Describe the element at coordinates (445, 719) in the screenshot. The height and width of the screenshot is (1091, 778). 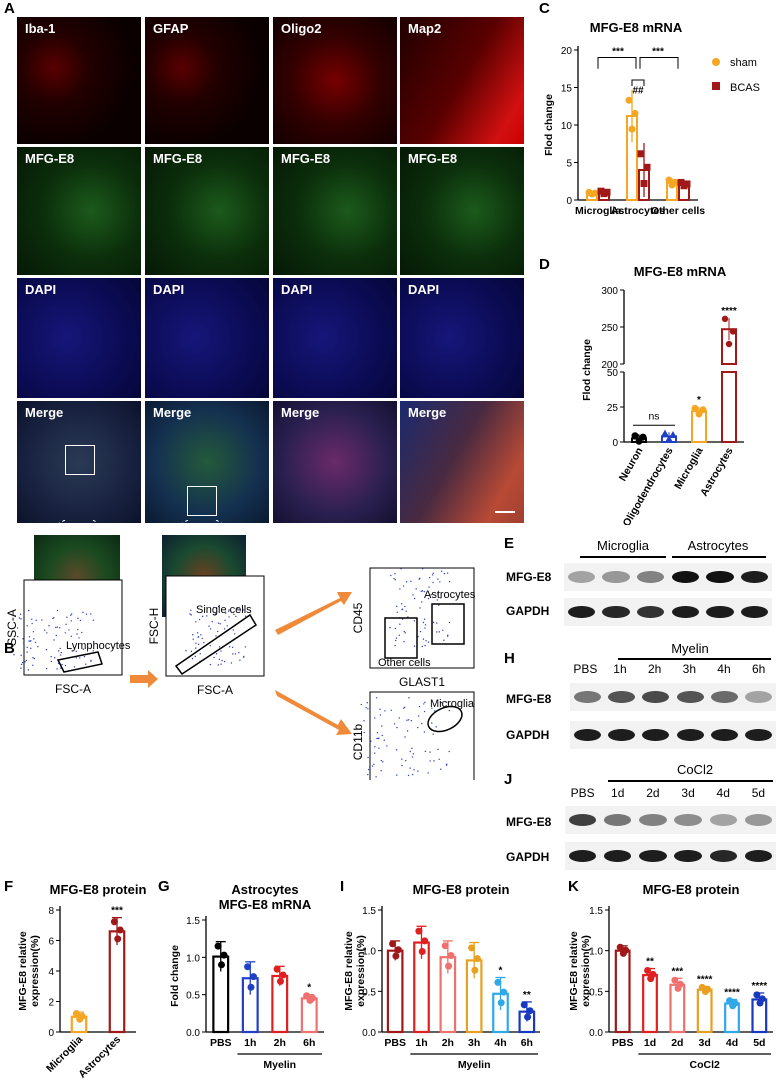
I see `gate-microglia` at that location.